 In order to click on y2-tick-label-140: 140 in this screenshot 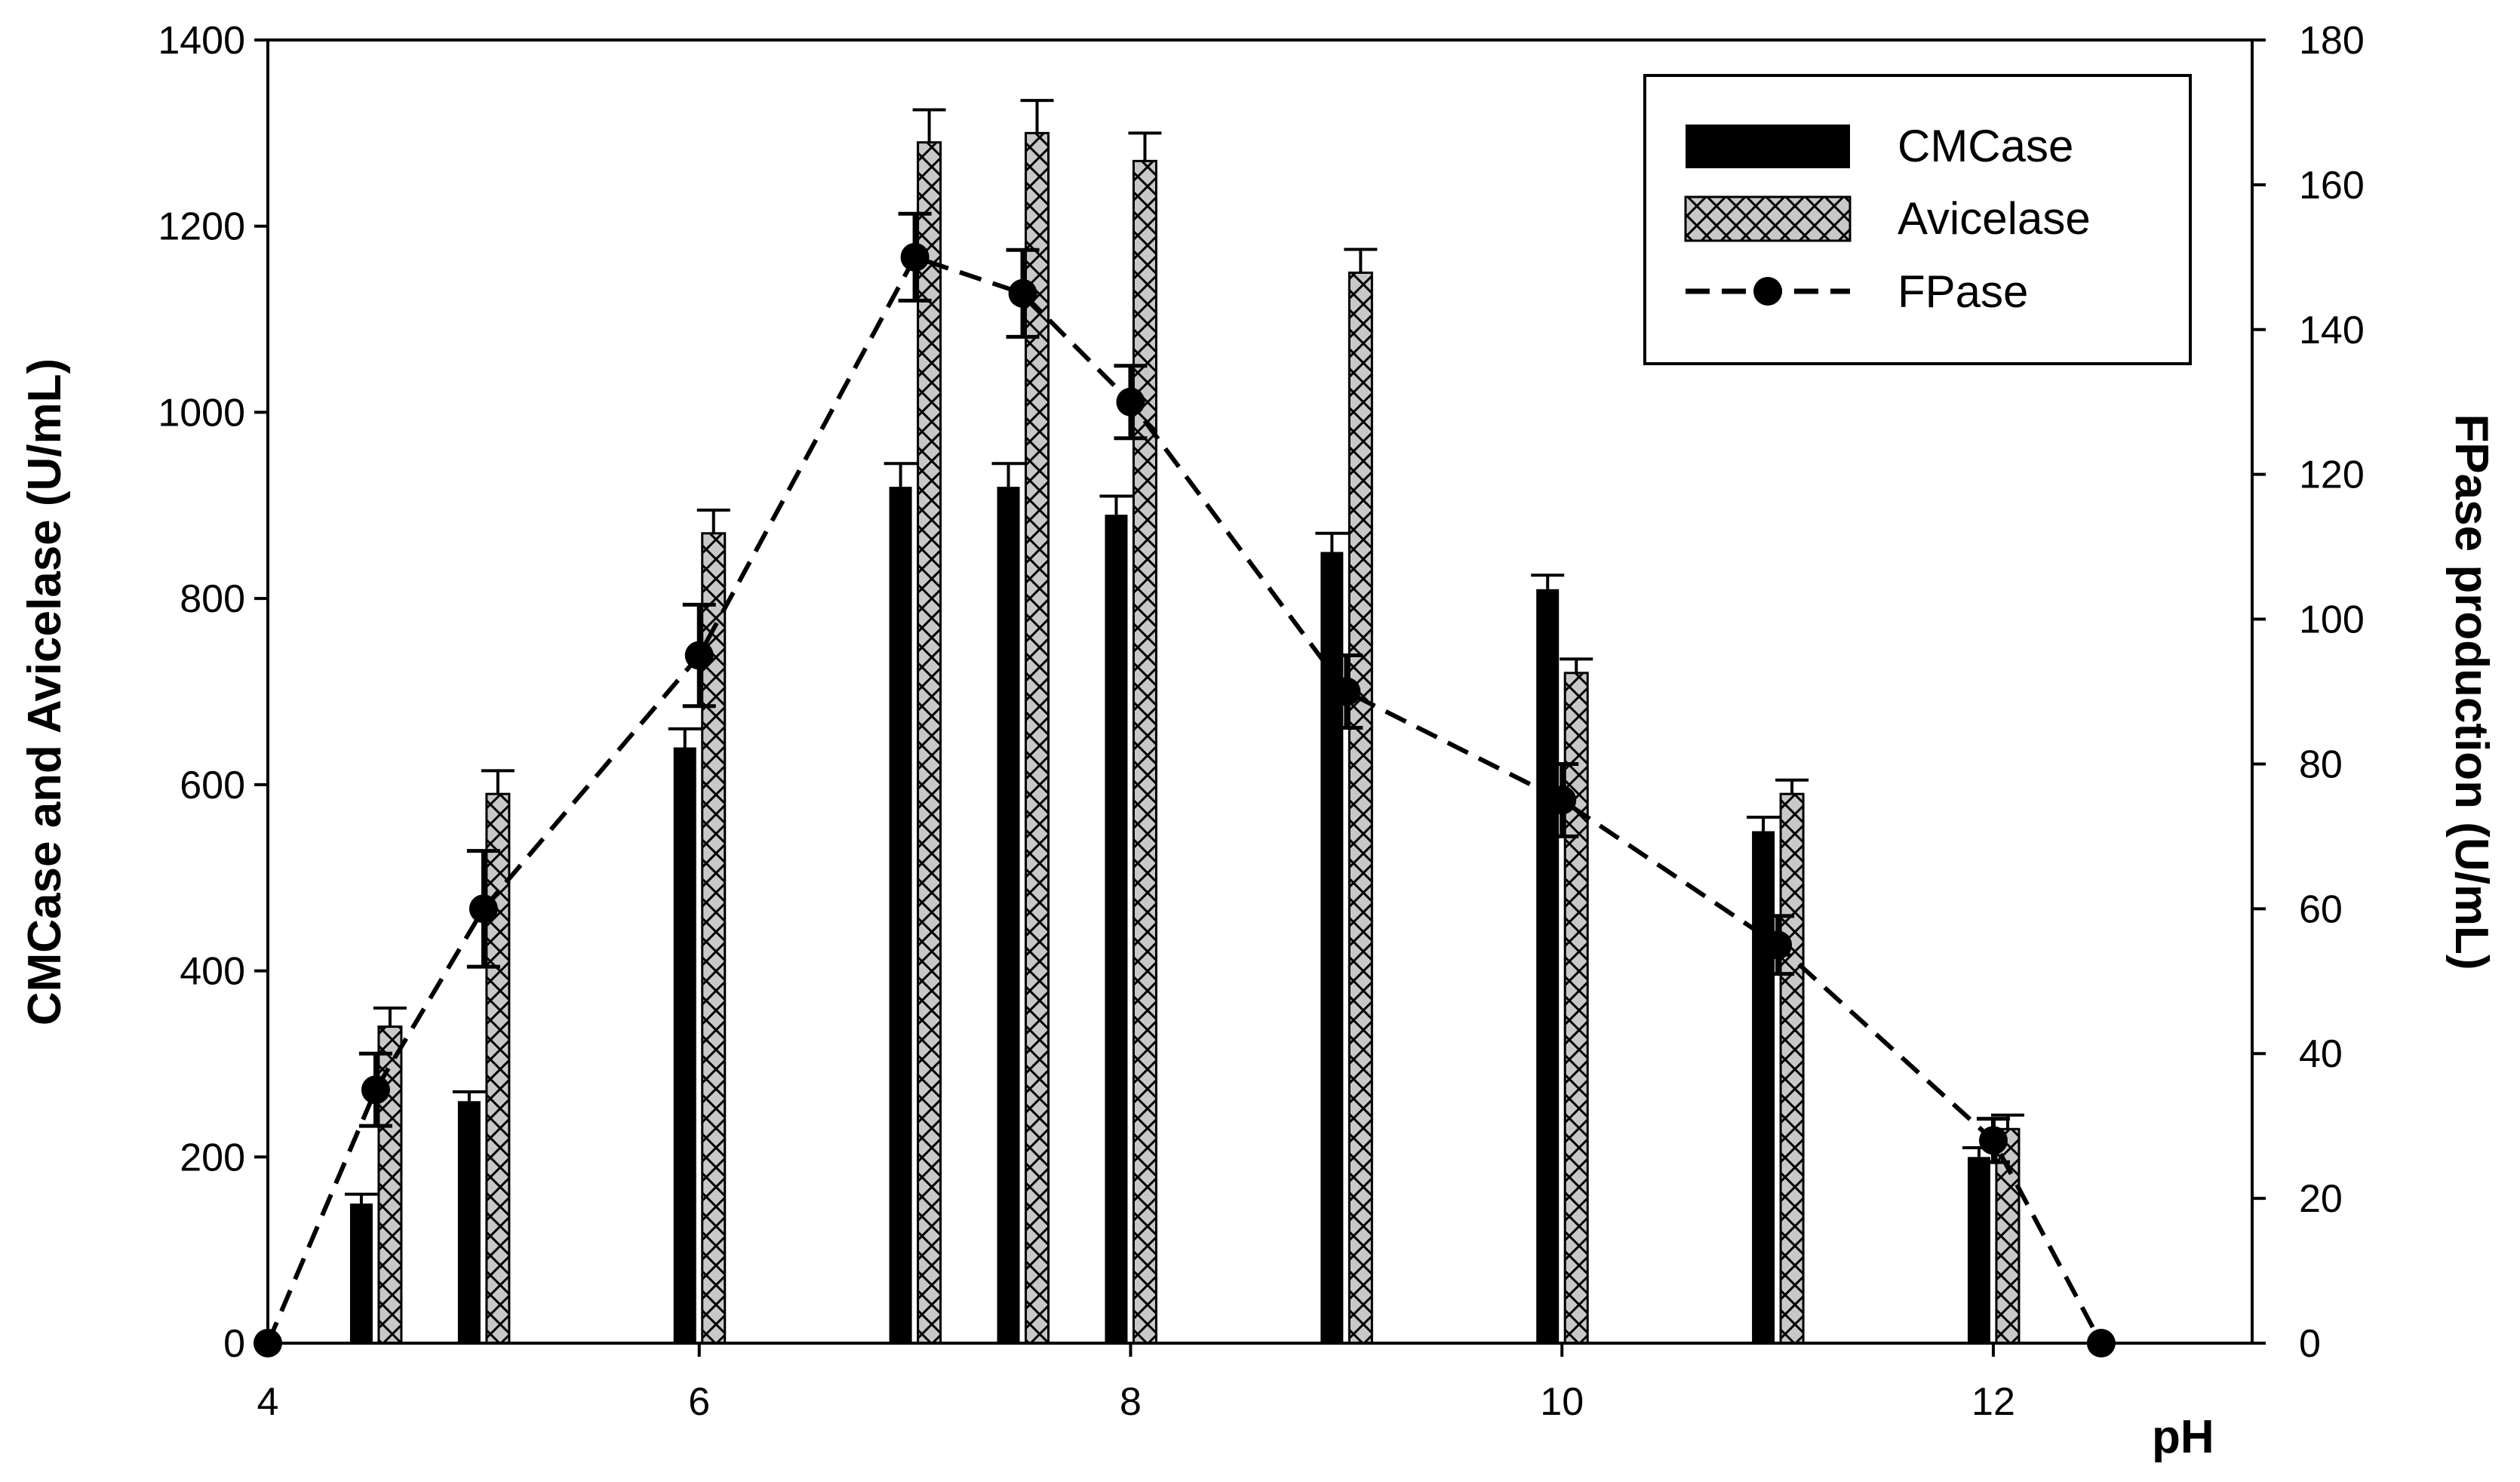, I will do `click(2332, 331)`.